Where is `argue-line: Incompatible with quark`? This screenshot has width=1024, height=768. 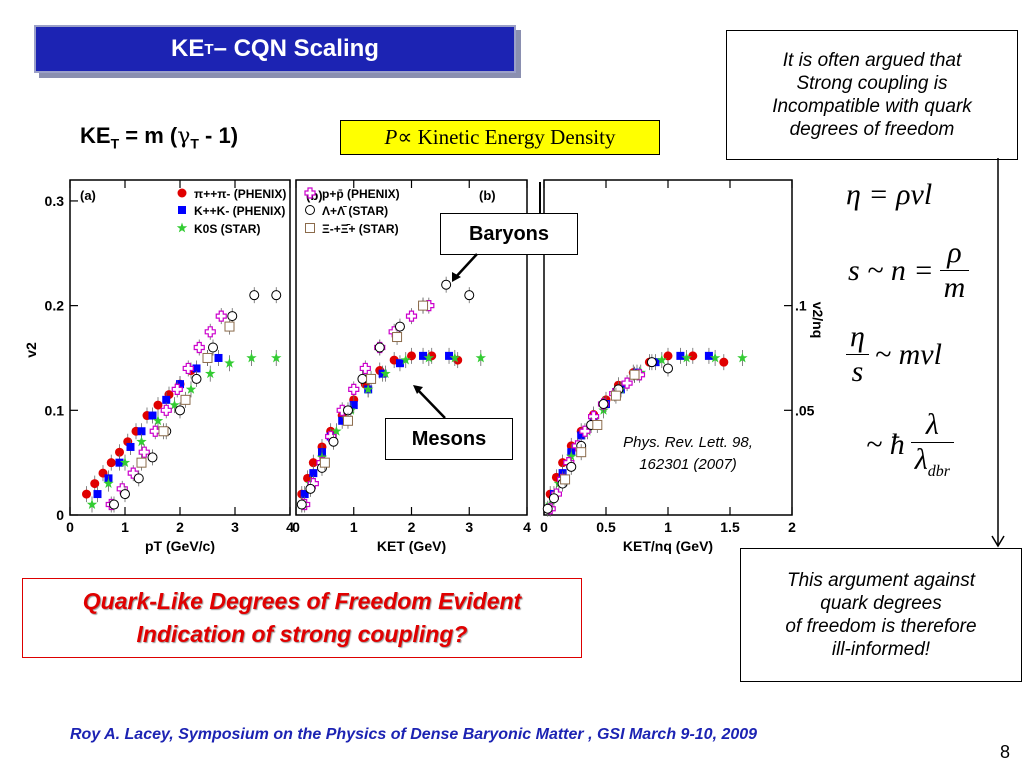
argue-line: Incompatible with quark is located at coordinates (872, 106).